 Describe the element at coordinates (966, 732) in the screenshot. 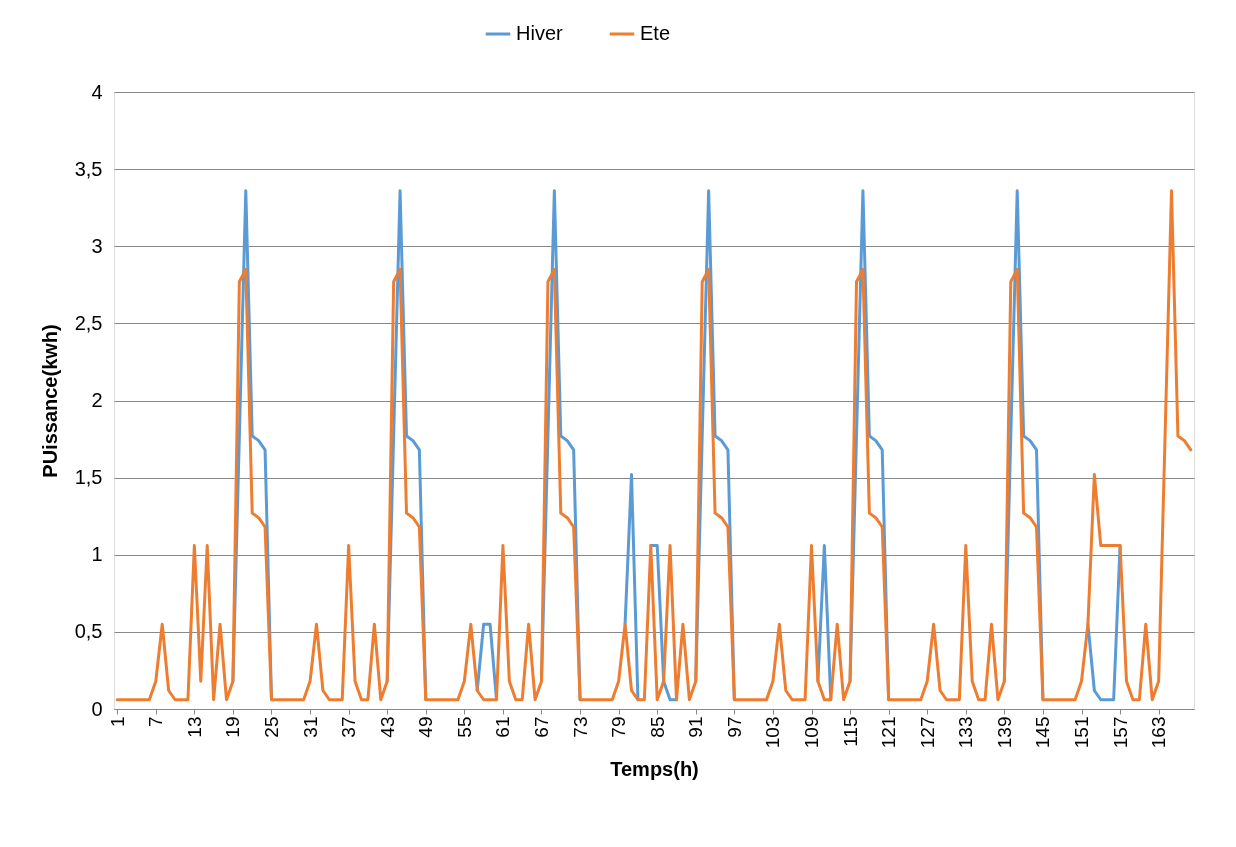

I see `x-tick-label: 133` at that location.